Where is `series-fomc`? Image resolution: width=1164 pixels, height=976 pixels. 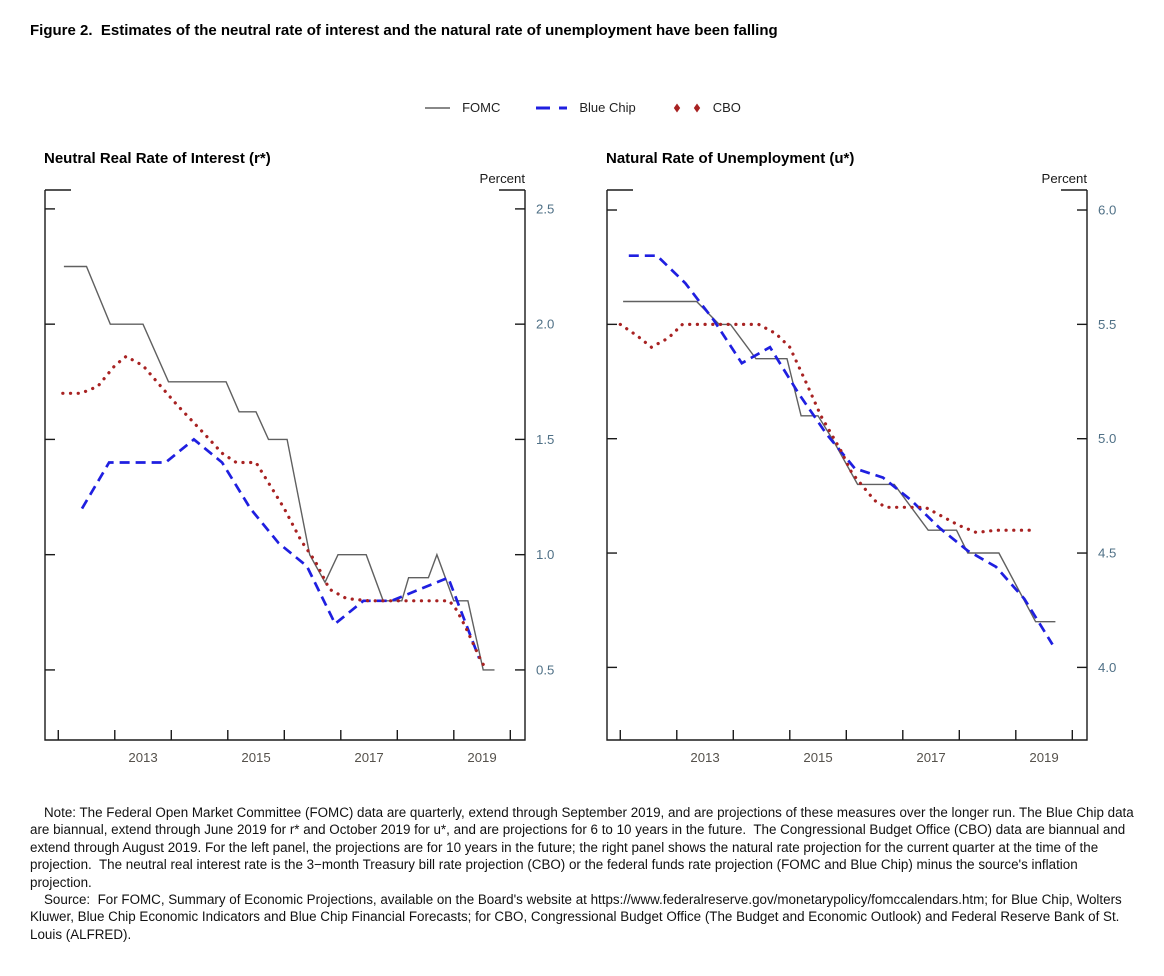 series-fomc is located at coordinates (839, 461).